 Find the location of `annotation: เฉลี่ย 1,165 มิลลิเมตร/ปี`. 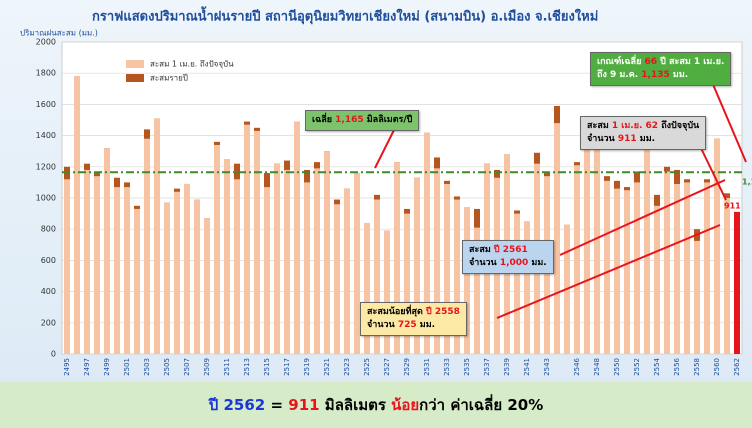

annotation: เฉลี่ย 1,165 มิลลิเมตร/ปี is located at coordinates (362, 120).